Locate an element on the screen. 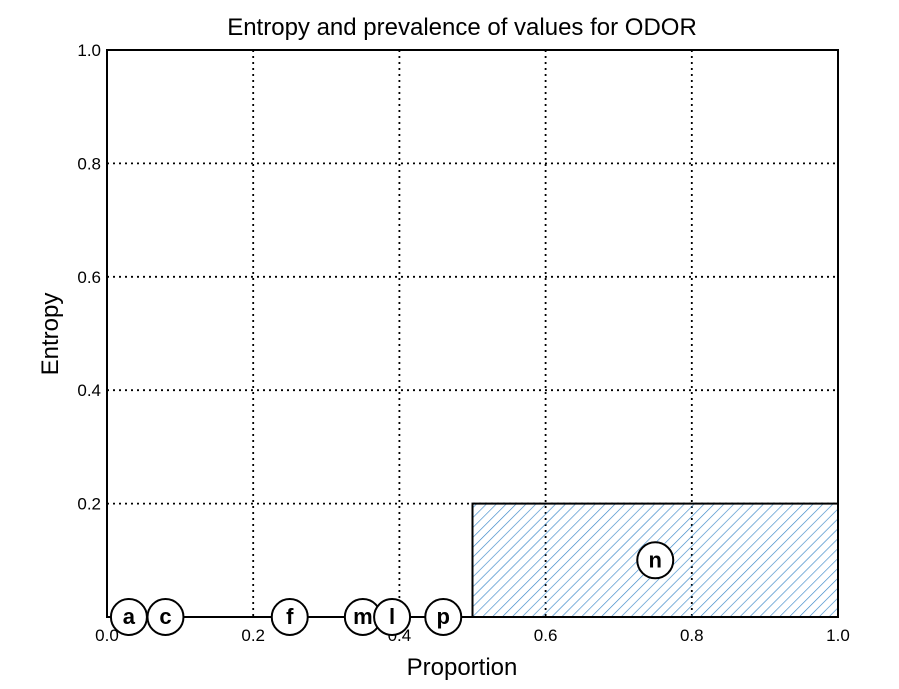  y-tick-labels: 0.2 0.4 0.6 0.8 1.0 is located at coordinates (89, 277).